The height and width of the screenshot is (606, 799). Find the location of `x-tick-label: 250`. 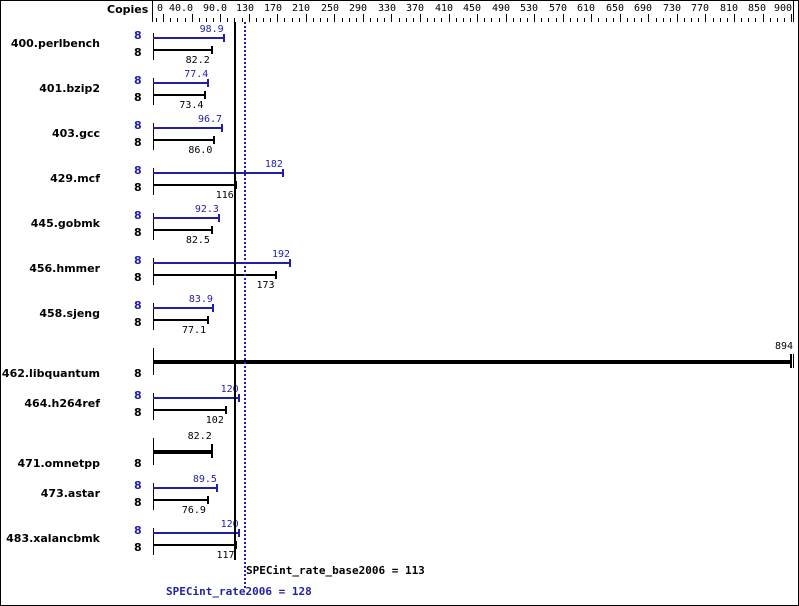

x-tick-label: 250 is located at coordinates (330, 8).